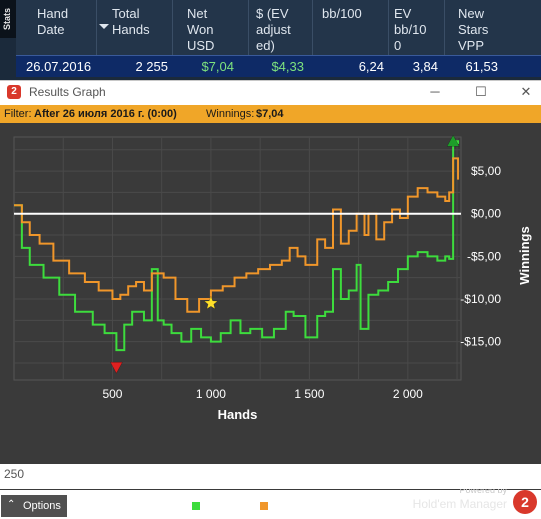  I want to click on column-header-new-stars-vpp: New Stars VPP, so click(473, 30).